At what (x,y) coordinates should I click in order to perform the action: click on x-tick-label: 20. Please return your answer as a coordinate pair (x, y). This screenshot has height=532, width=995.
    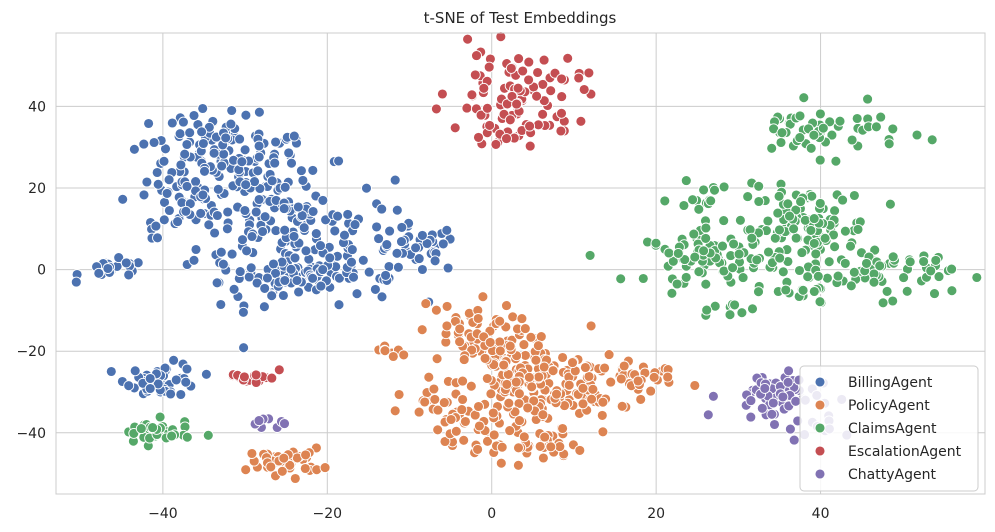
    Looking at the image, I should click on (656, 514).